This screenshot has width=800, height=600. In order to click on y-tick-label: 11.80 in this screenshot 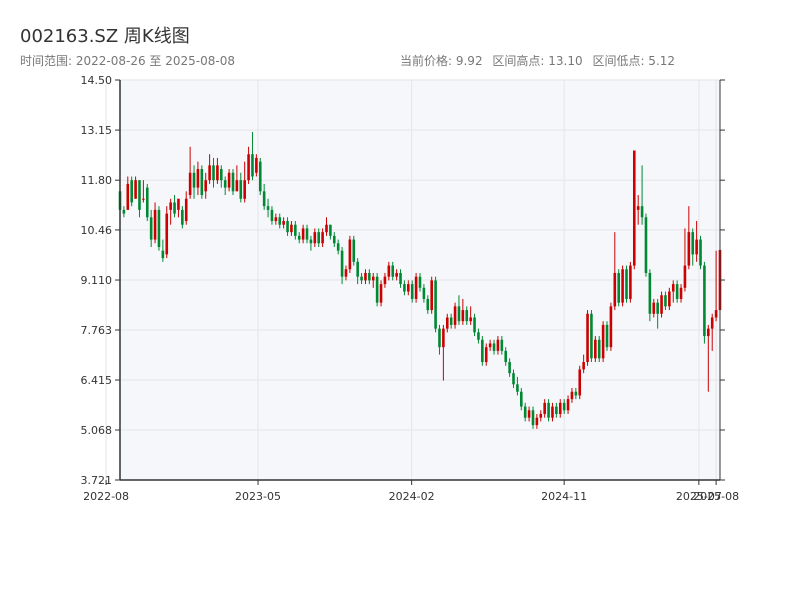, I will do `click(97, 180)`.